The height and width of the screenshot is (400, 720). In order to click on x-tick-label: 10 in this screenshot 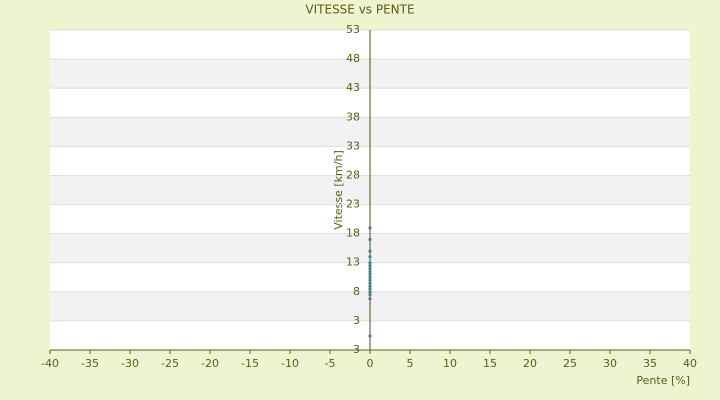, I will do `click(450, 363)`.